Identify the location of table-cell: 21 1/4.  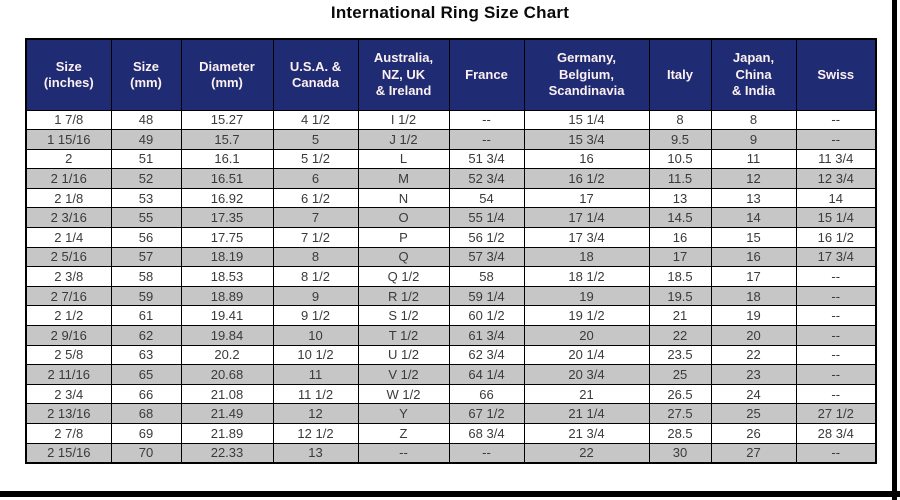
(586, 413).